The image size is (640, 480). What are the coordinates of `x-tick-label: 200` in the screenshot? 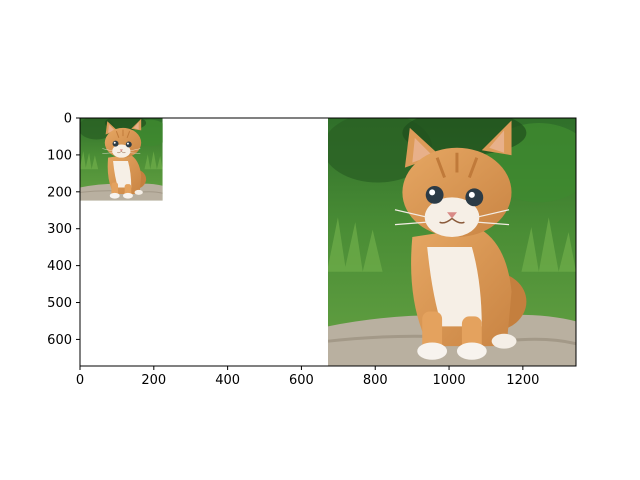 It's located at (153, 380).